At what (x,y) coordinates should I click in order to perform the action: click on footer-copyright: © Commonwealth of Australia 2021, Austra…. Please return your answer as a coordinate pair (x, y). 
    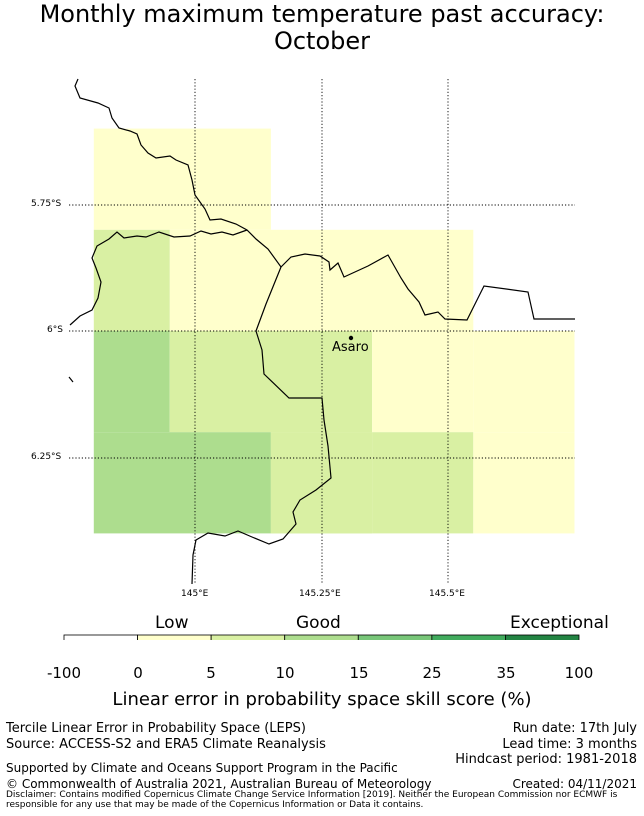
    Looking at the image, I should click on (219, 784).